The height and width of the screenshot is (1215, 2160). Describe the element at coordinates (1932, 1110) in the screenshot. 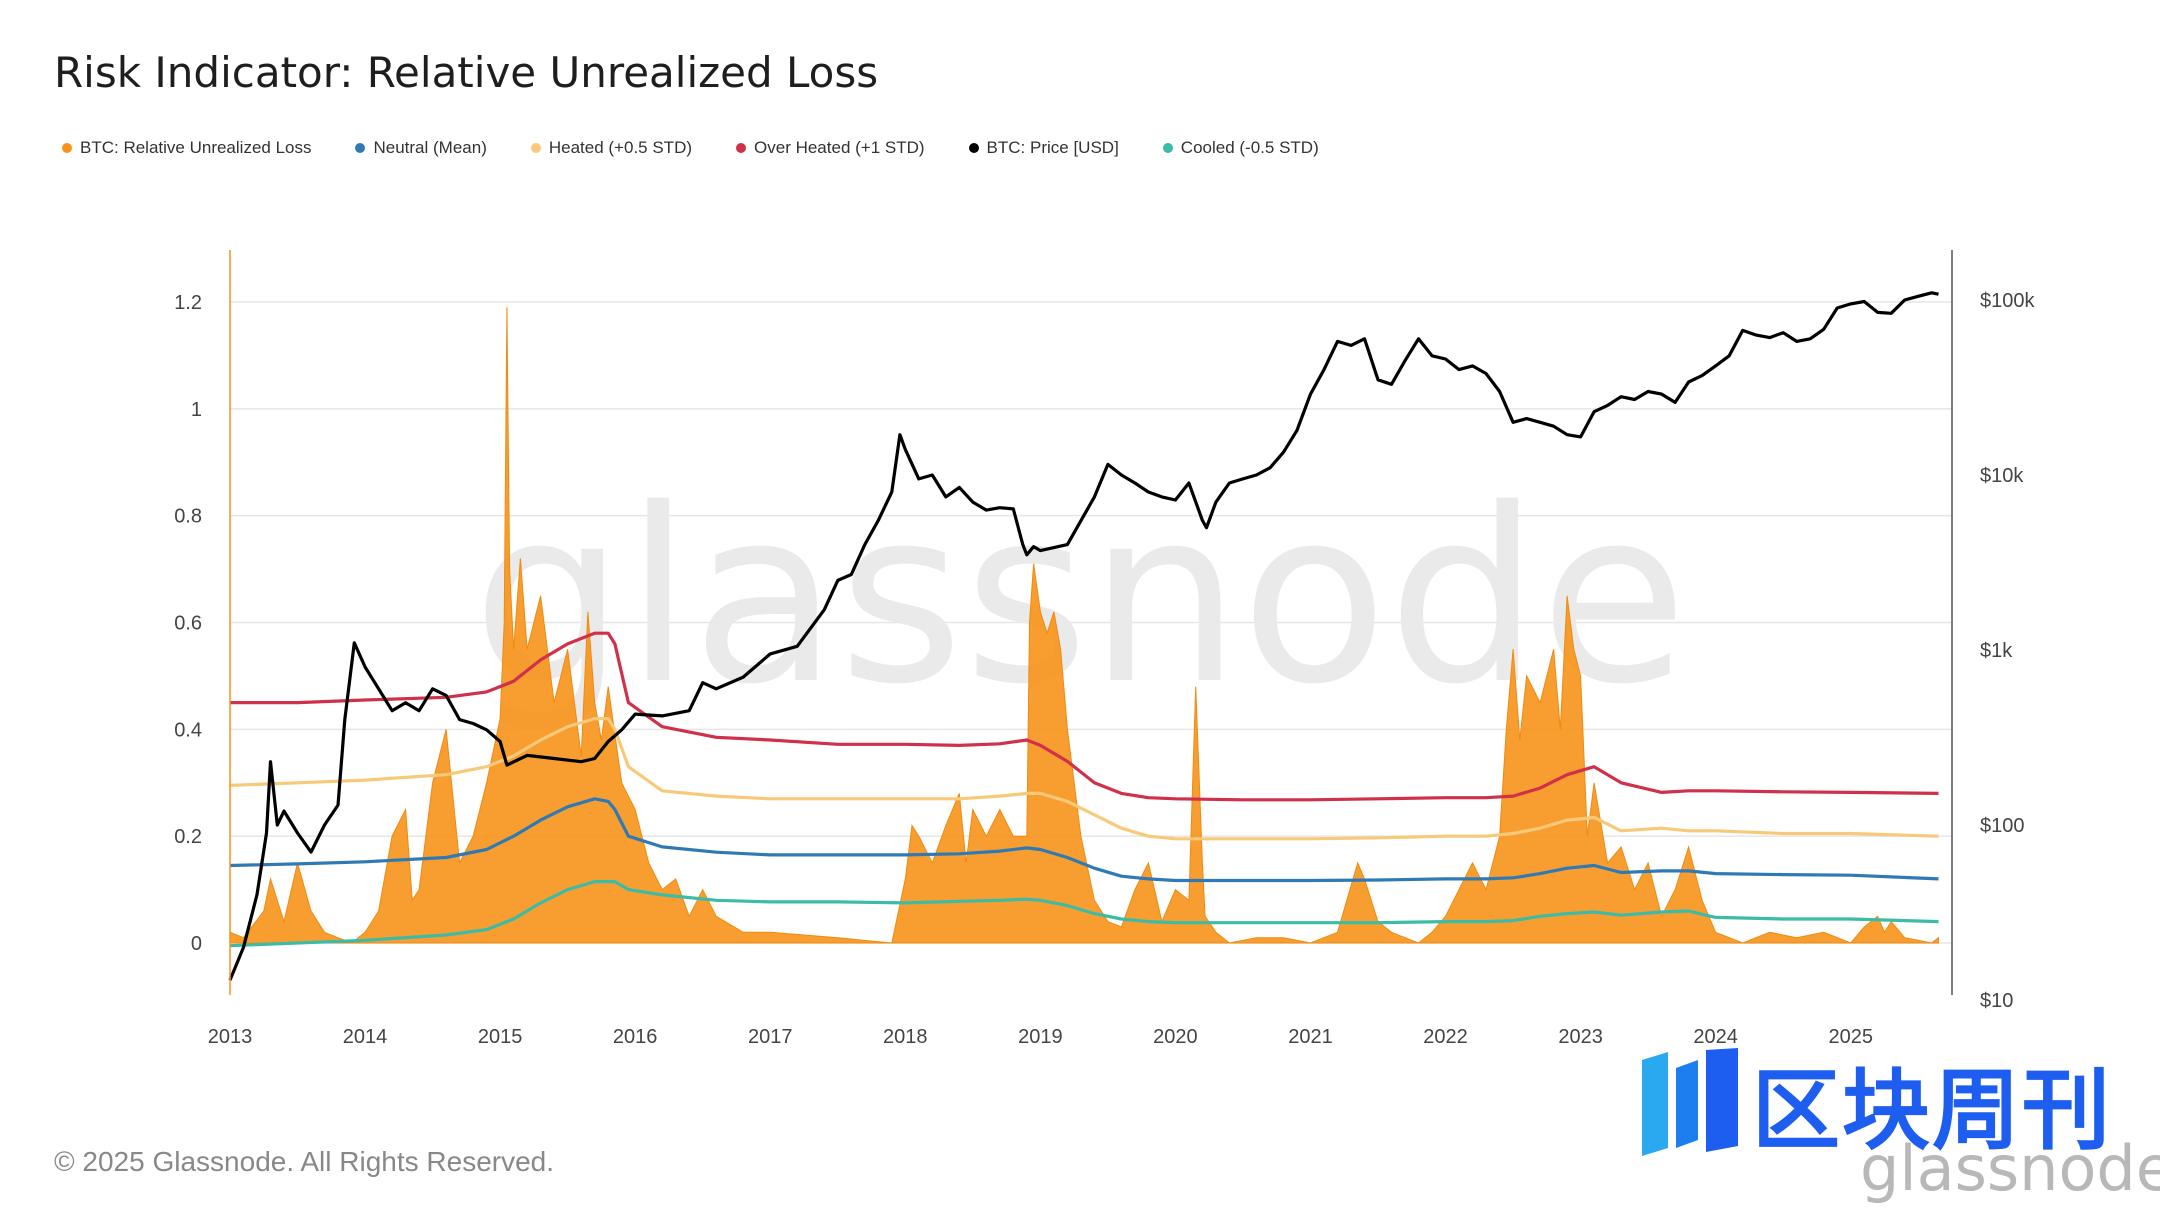

I see `brand-chinese-text: 区块周刊` at that location.